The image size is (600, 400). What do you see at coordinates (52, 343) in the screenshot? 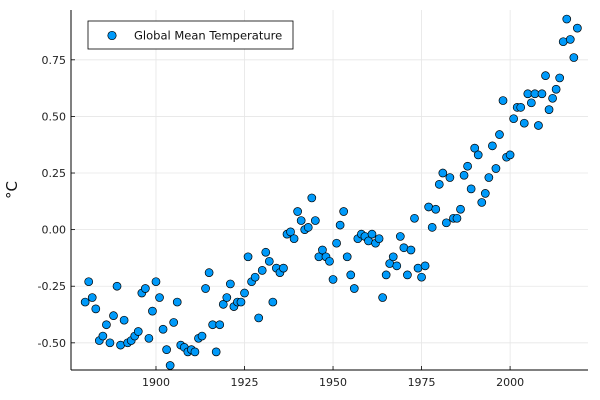
I see `y-tick-label: -0.50` at bounding box center [52, 343].